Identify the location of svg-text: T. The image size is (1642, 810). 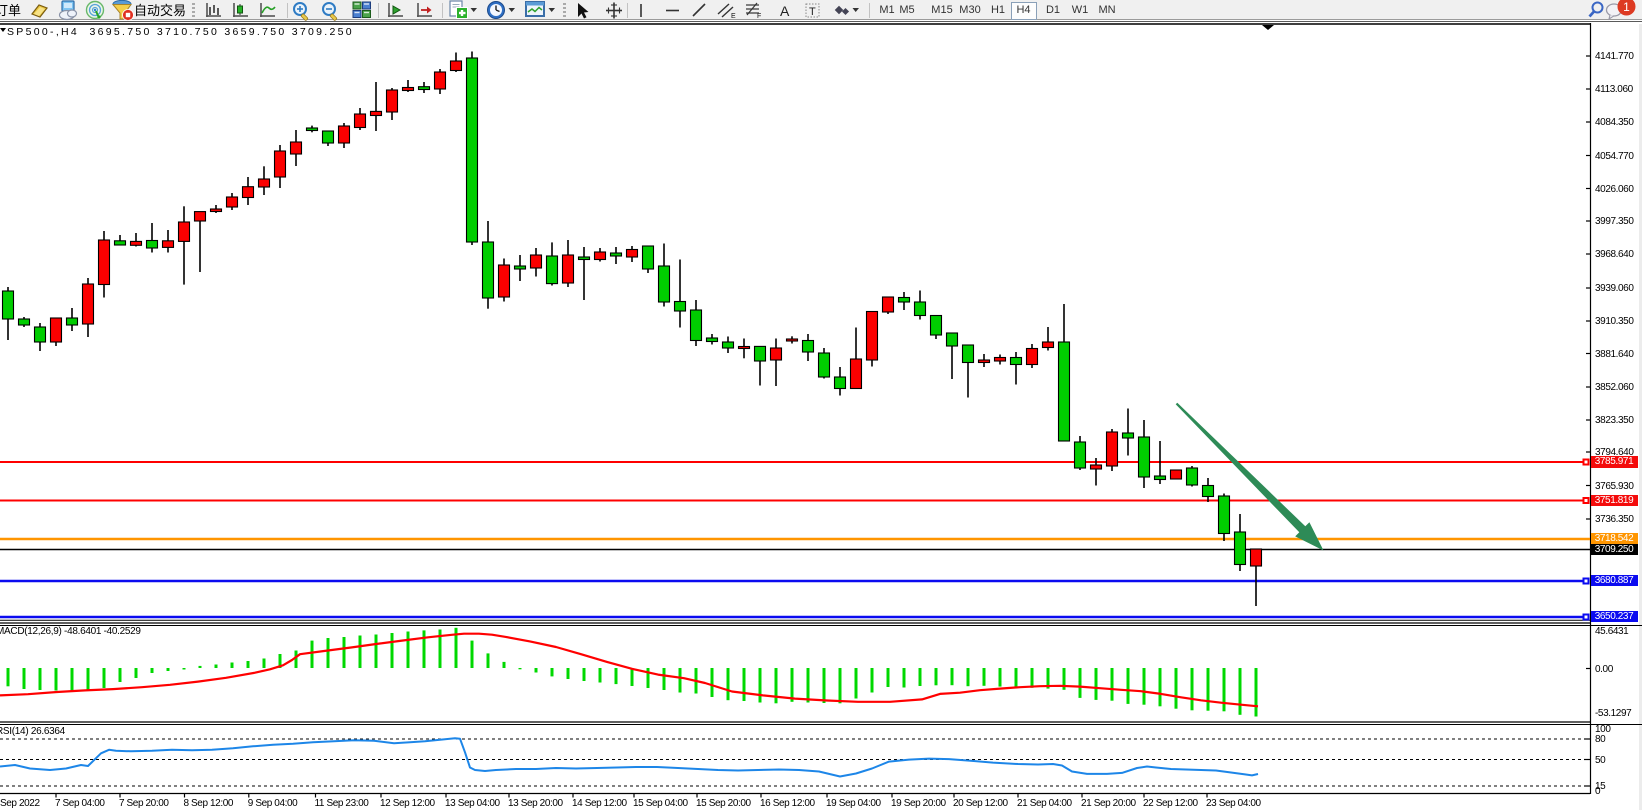
(812, 12).